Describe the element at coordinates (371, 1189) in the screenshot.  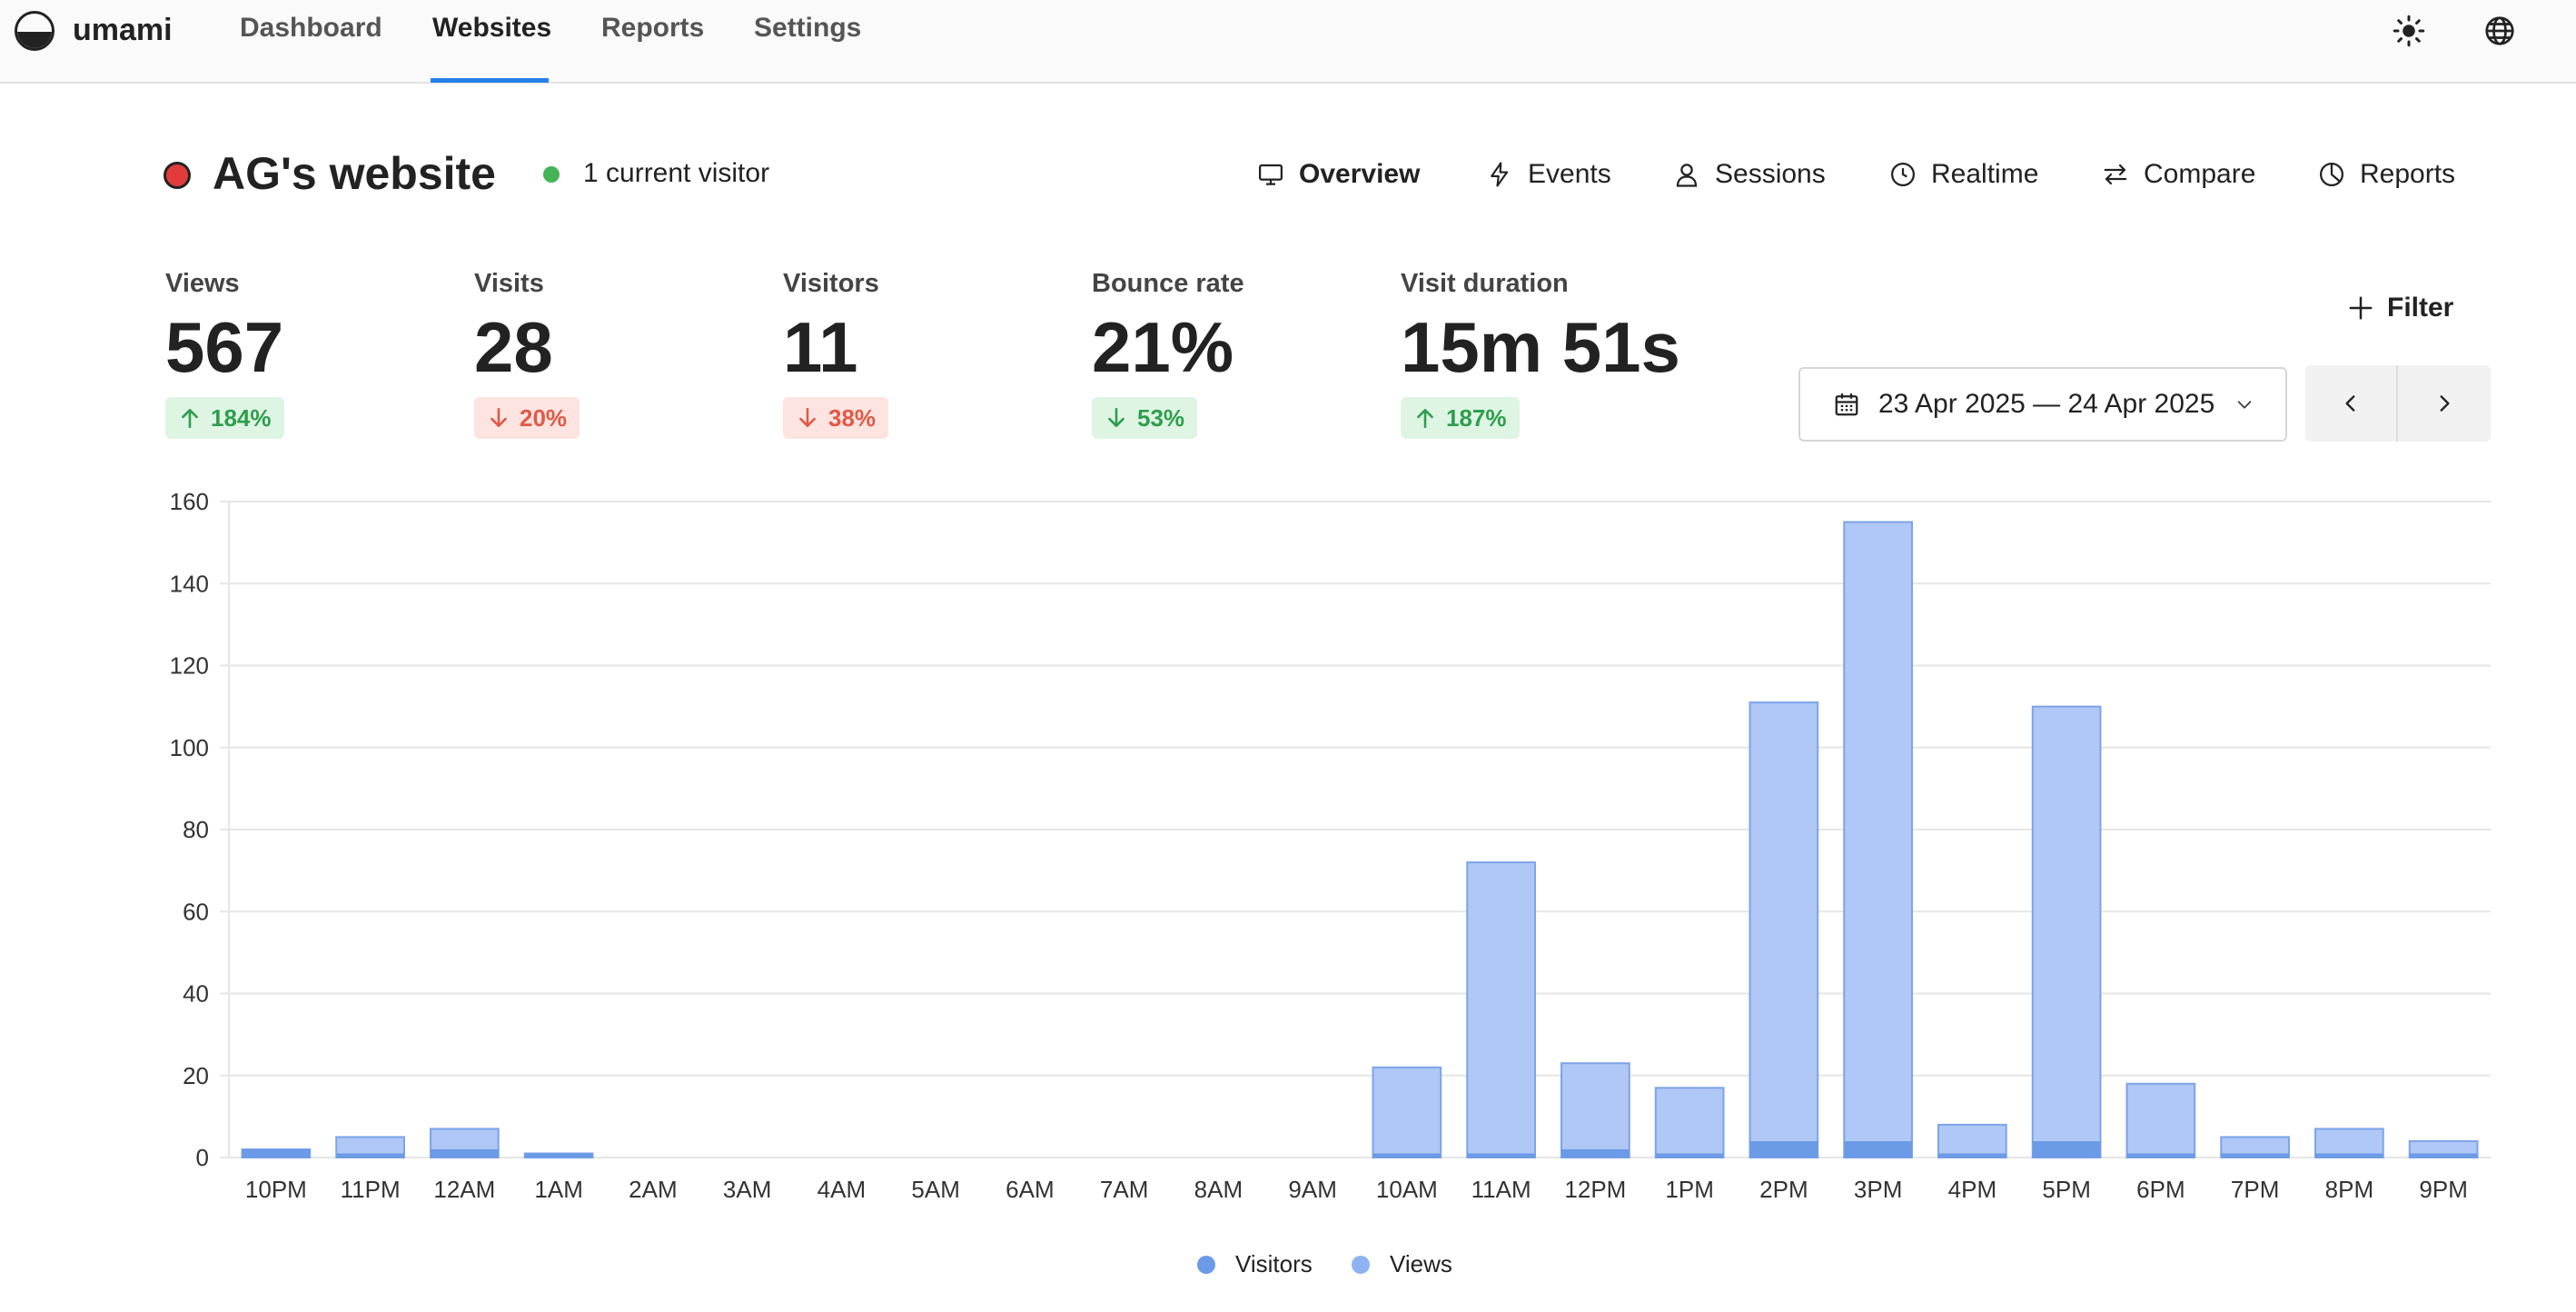
I see `x-tick-label: 11PM` at that location.